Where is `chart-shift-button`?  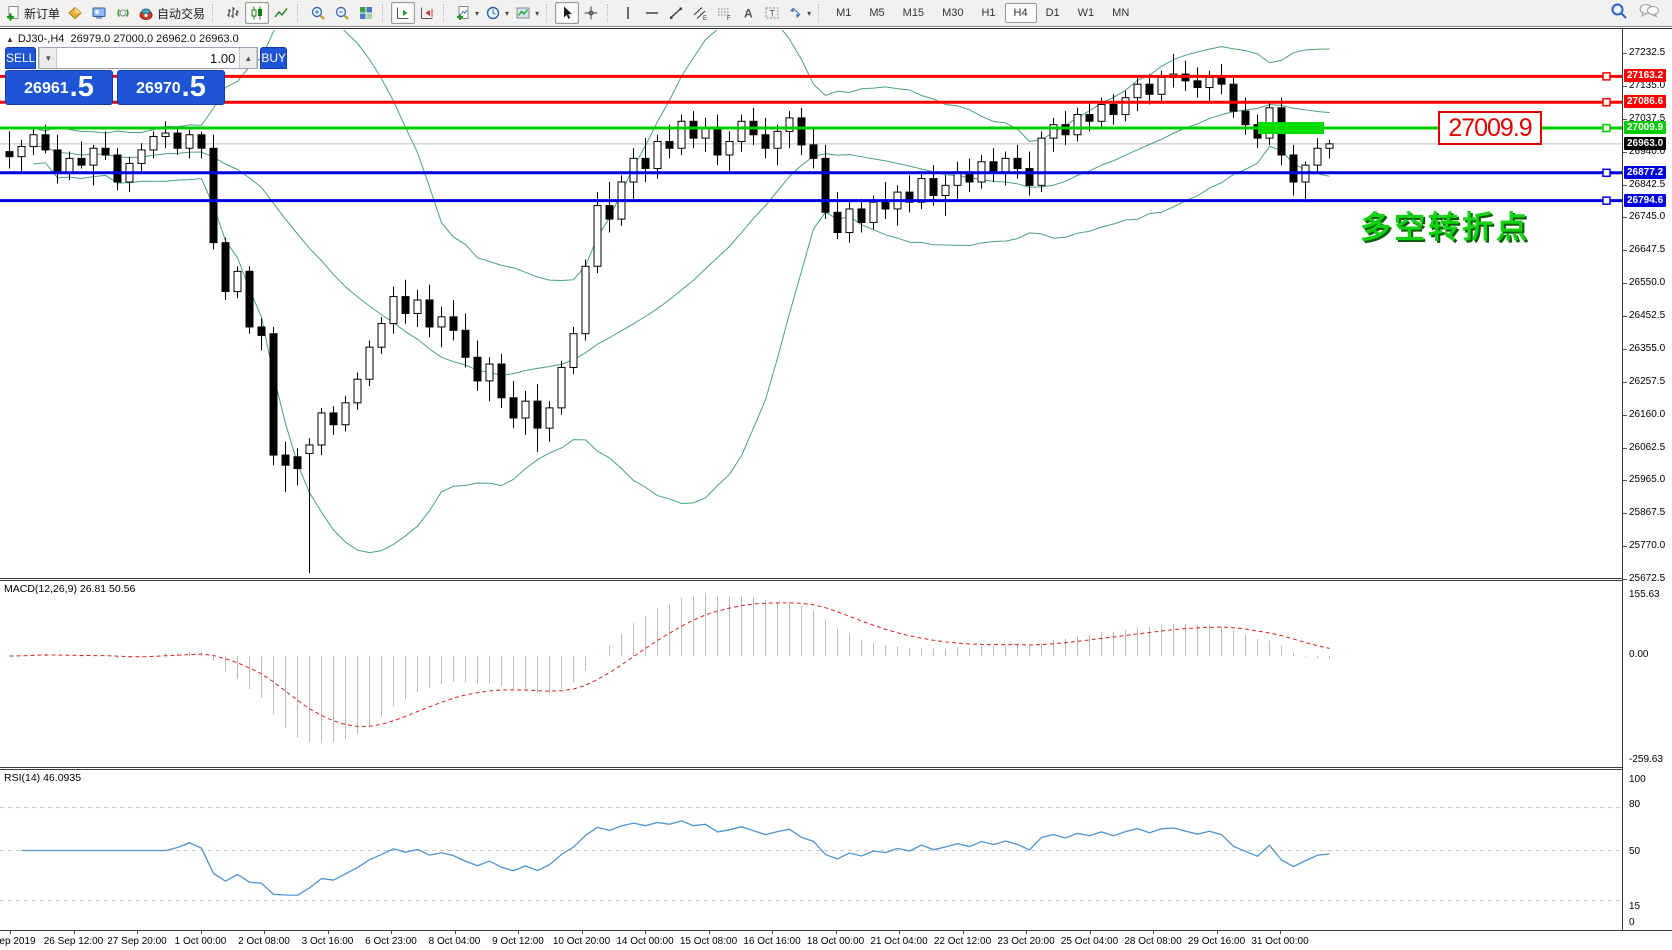 chart-shift-button is located at coordinates (427, 13).